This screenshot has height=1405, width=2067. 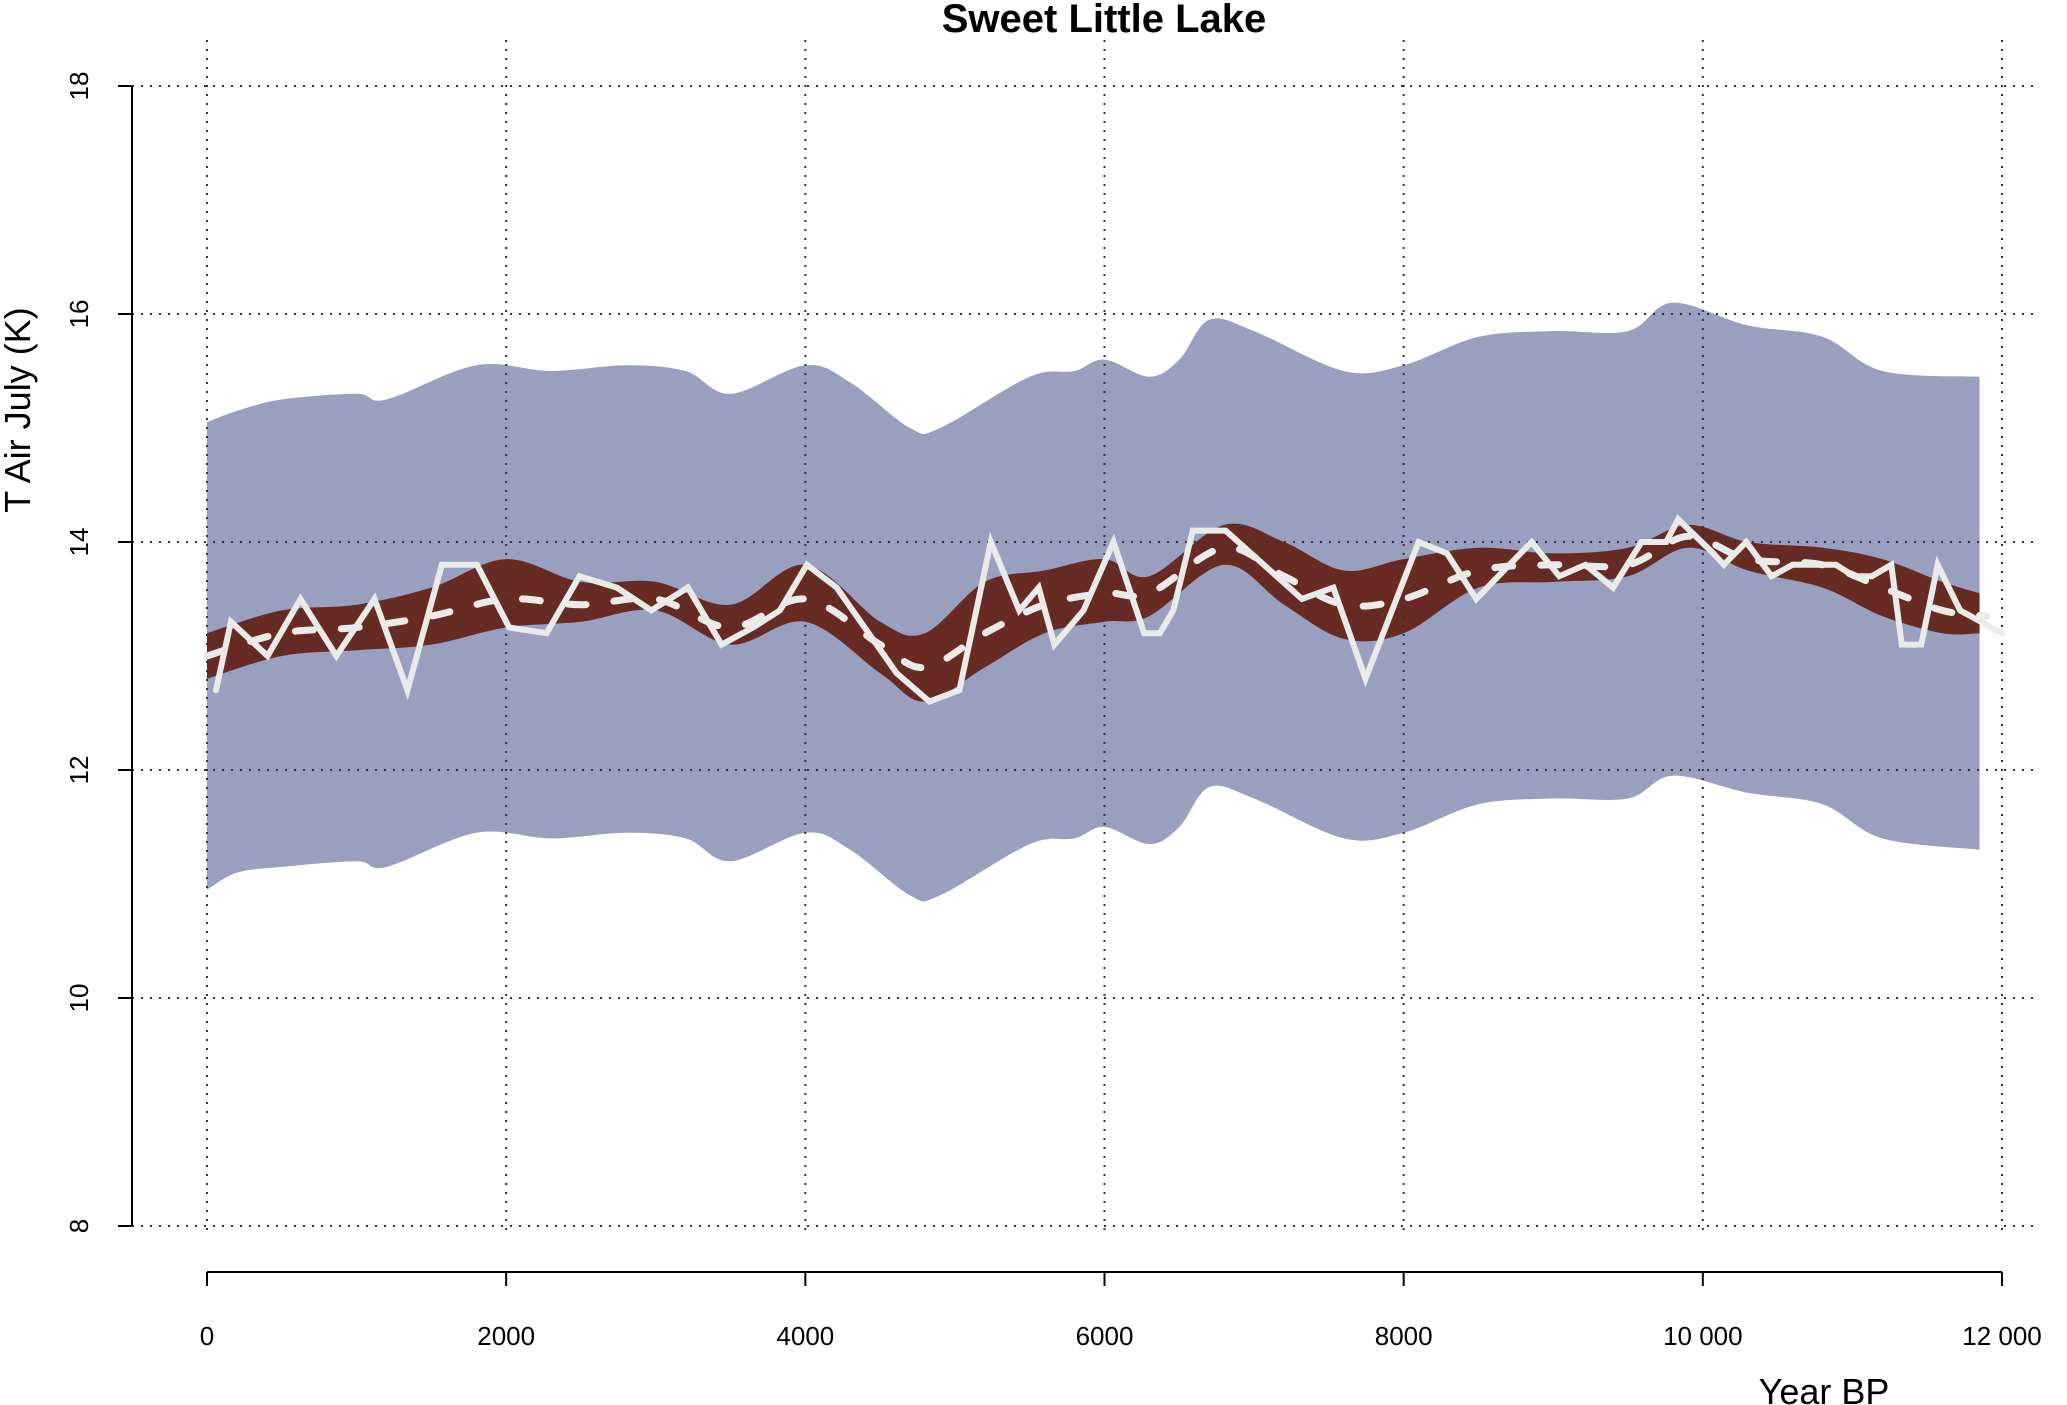 What do you see at coordinates (79, 86) in the screenshot?
I see `y-tick-label: 18` at bounding box center [79, 86].